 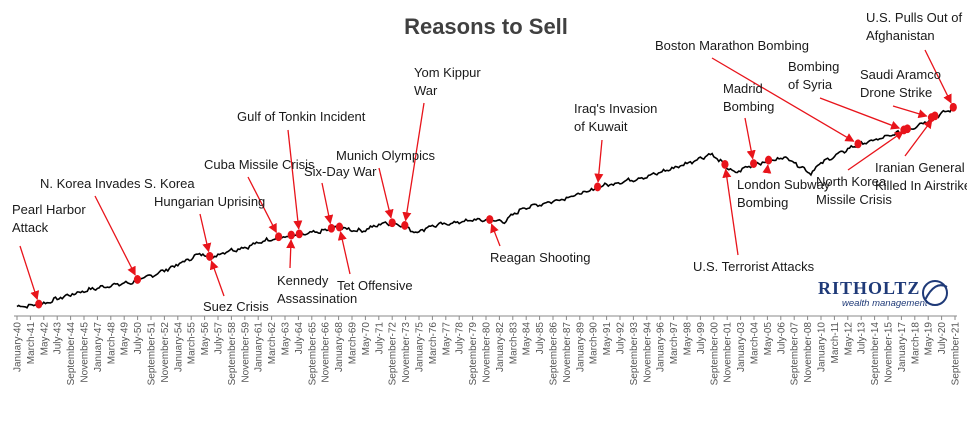 I want to click on x-tick-label: September-51, so click(x=152, y=354).